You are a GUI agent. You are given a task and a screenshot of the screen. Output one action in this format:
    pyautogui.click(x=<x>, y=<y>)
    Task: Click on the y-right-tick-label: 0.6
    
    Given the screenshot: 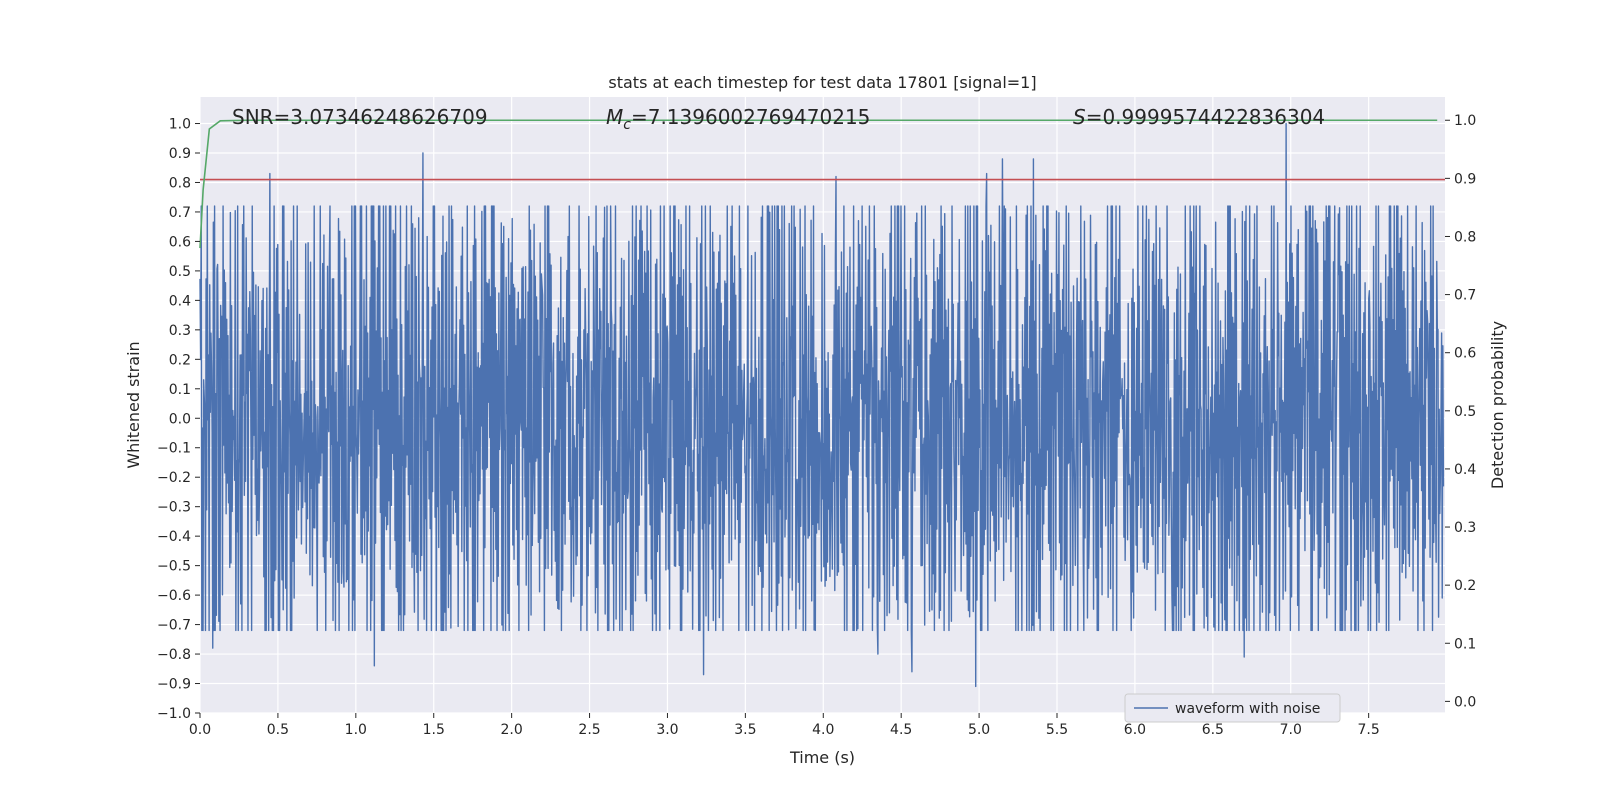 What is the action you would take?
    pyautogui.click(x=1465, y=354)
    